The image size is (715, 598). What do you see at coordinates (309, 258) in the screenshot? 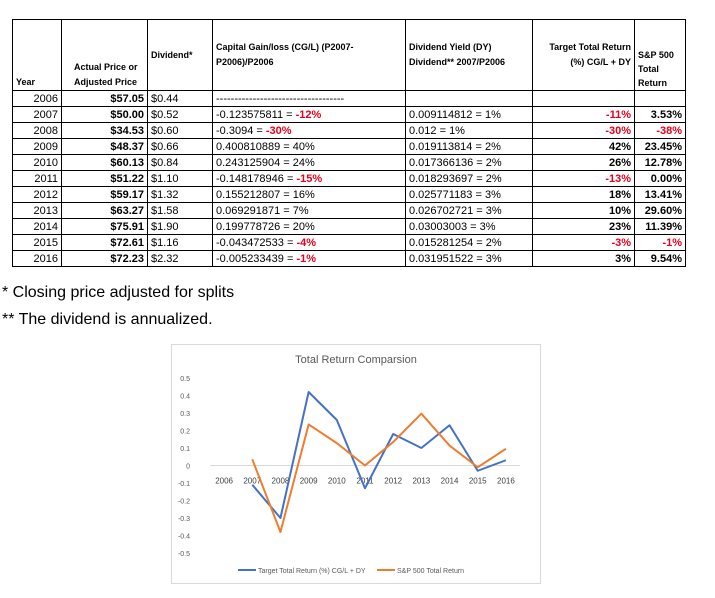
I see `cell-capital-gain: -0.005233439 = -1%` at bounding box center [309, 258].